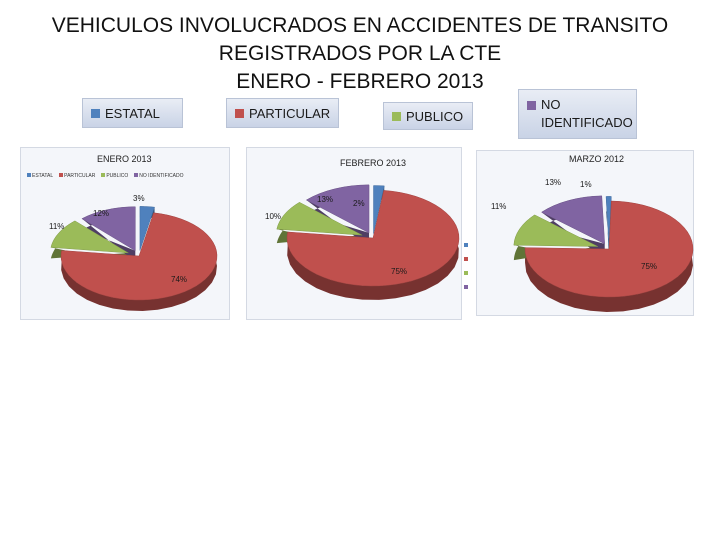 The image size is (720, 540). I want to click on legend-label-estatal: ESTATAL, so click(132, 113).